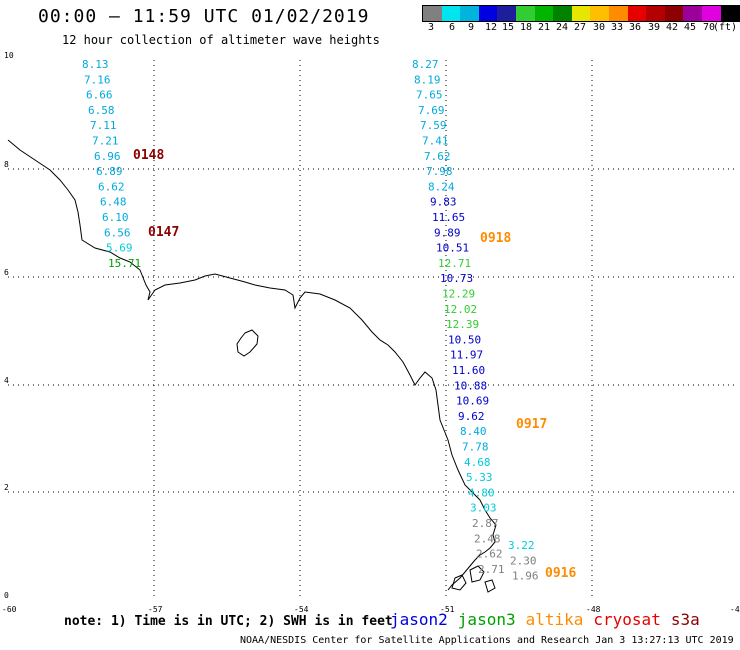  I want to click on pass-time-label: 0148, so click(148, 155).